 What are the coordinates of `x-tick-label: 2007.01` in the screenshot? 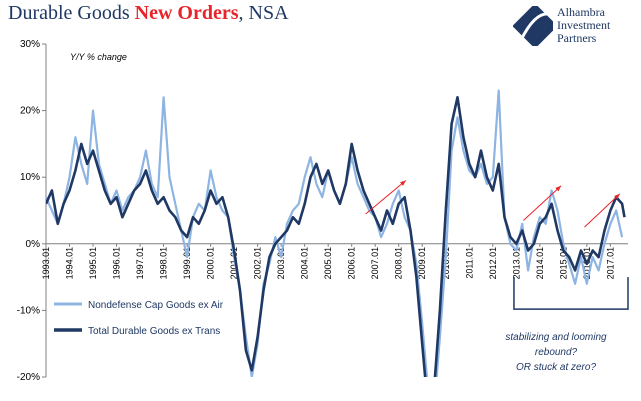 It's located at (375, 263).